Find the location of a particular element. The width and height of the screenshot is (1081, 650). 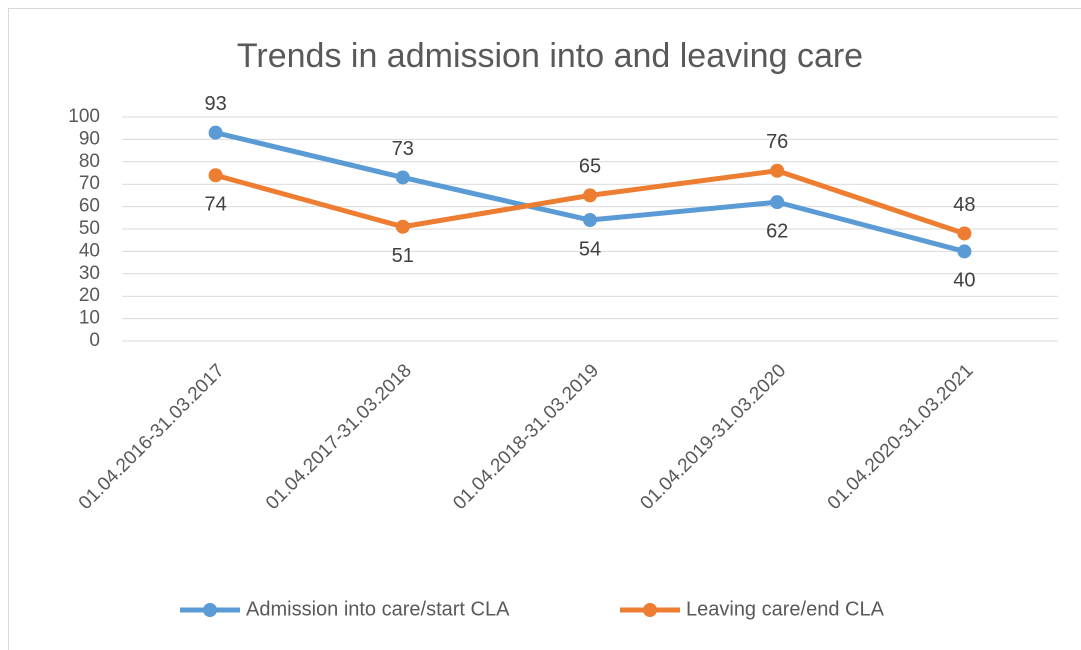

data-label: 65 is located at coordinates (590, 167).